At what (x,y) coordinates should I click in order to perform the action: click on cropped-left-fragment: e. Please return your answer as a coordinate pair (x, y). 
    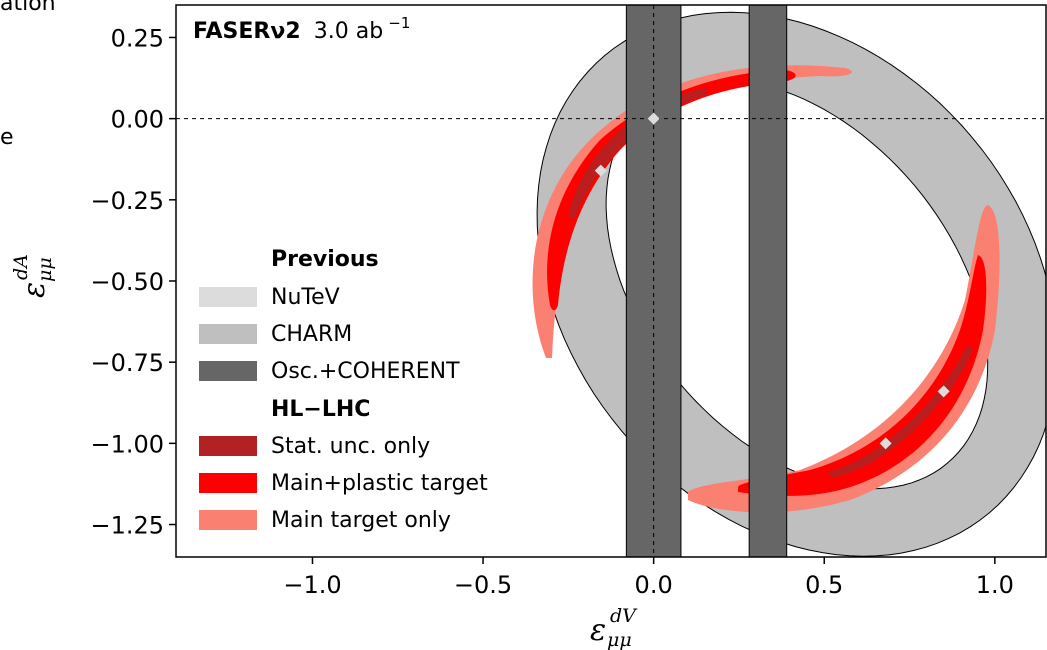
    Looking at the image, I should click on (7, 137).